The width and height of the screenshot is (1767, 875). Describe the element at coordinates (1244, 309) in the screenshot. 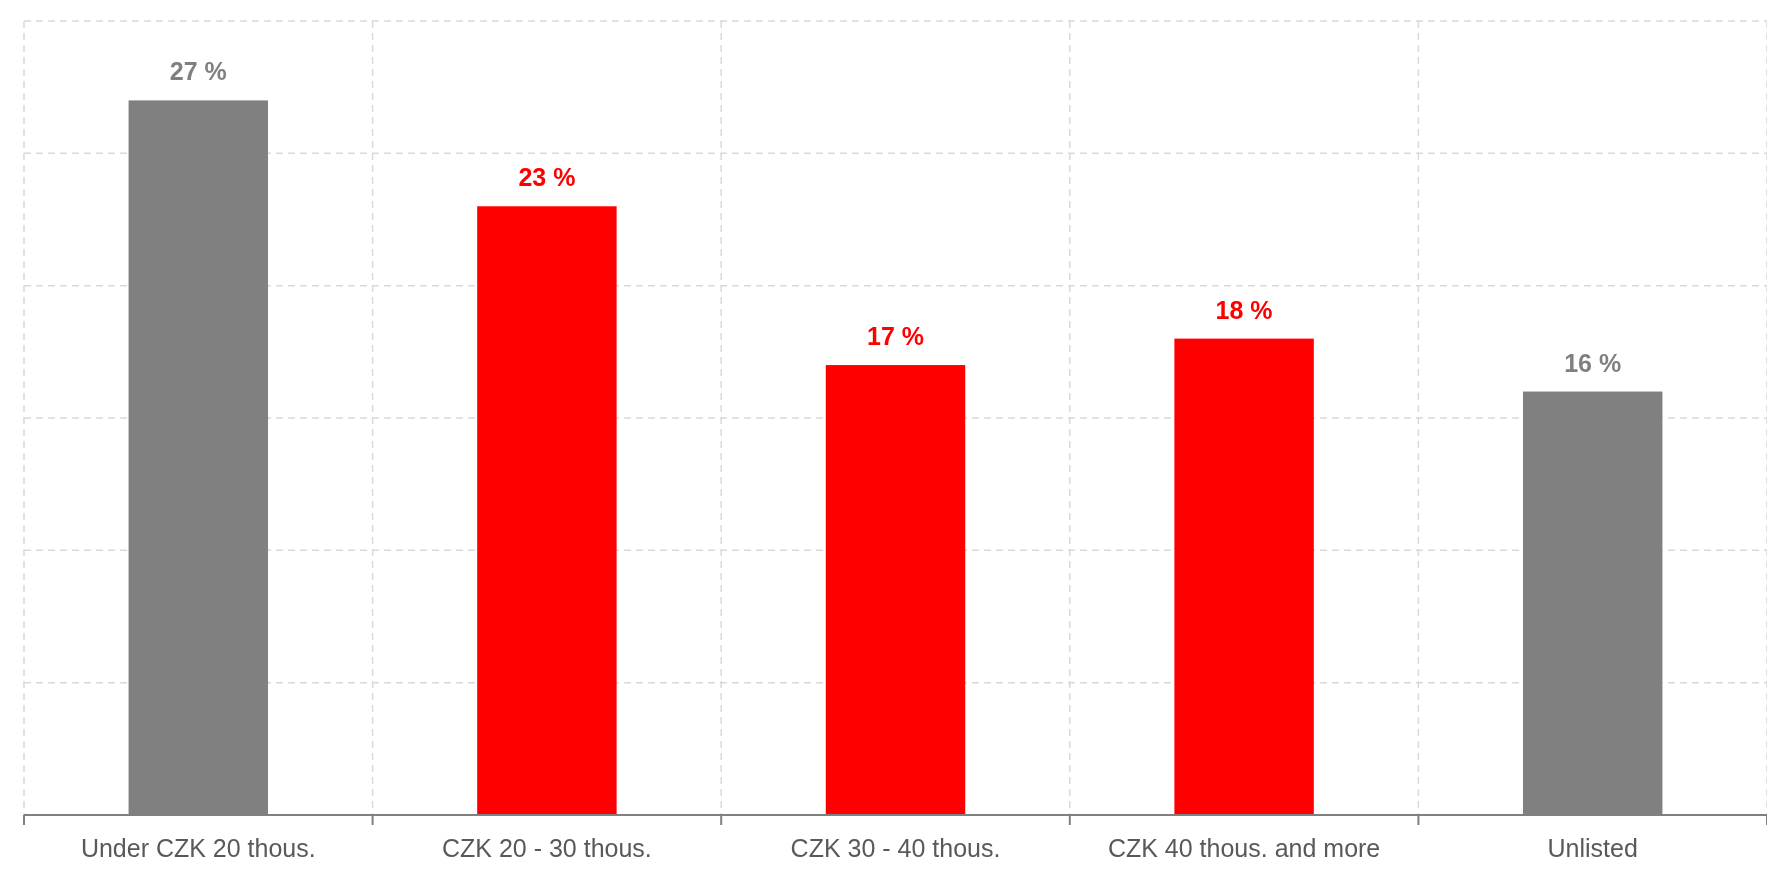

I see `data-label: 18 %` at that location.